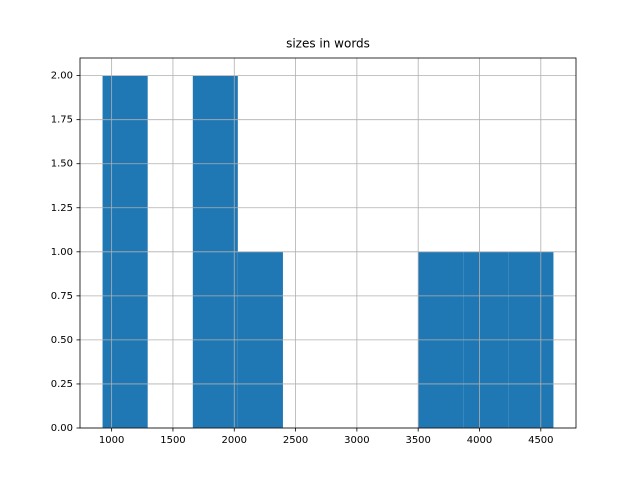 The height and width of the screenshot is (480, 640). I want to click on x-tick-label: 4000, so click(479, 440).